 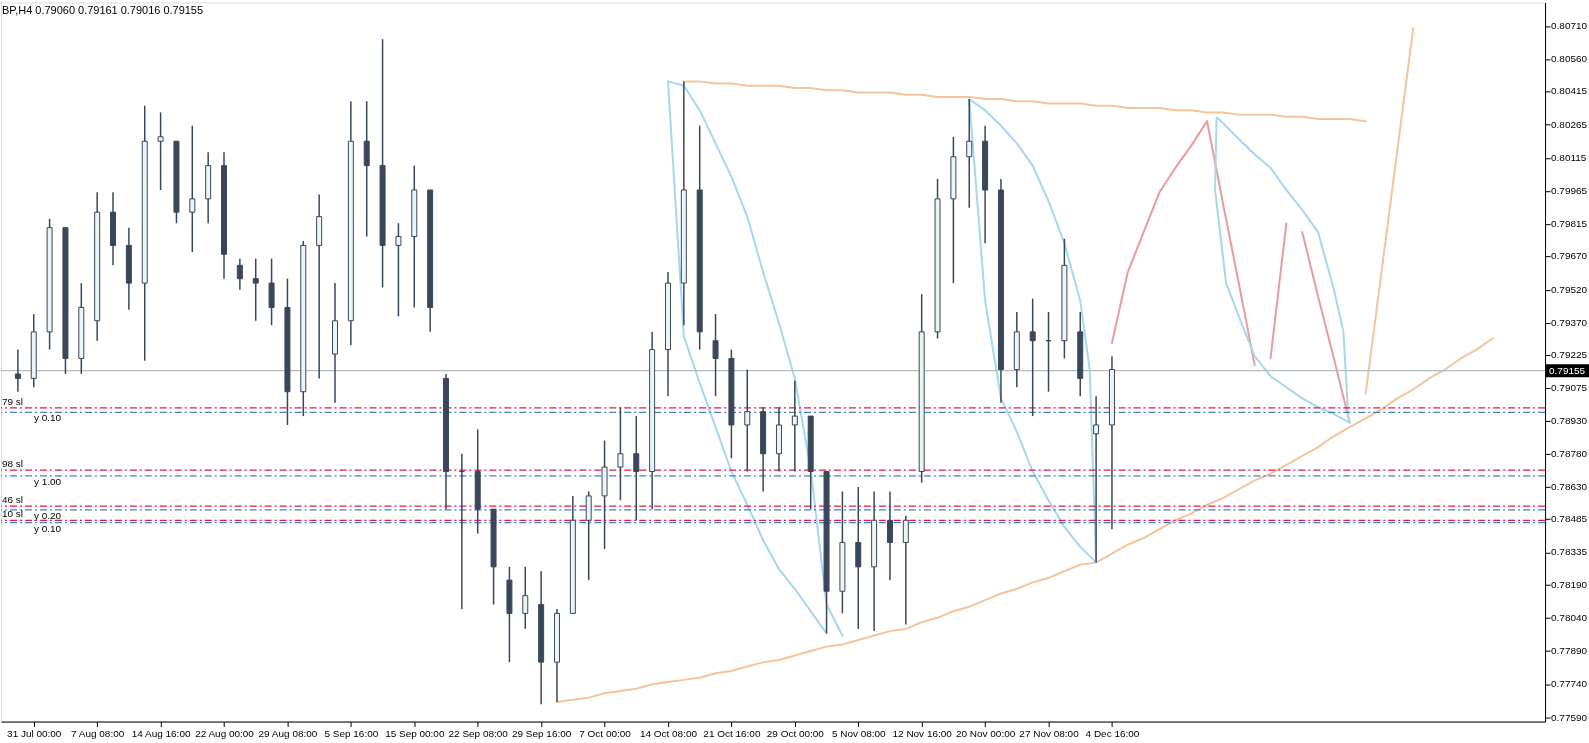 I want to click on y-tick-label: 0.78630, so click(x=1569, y=487).